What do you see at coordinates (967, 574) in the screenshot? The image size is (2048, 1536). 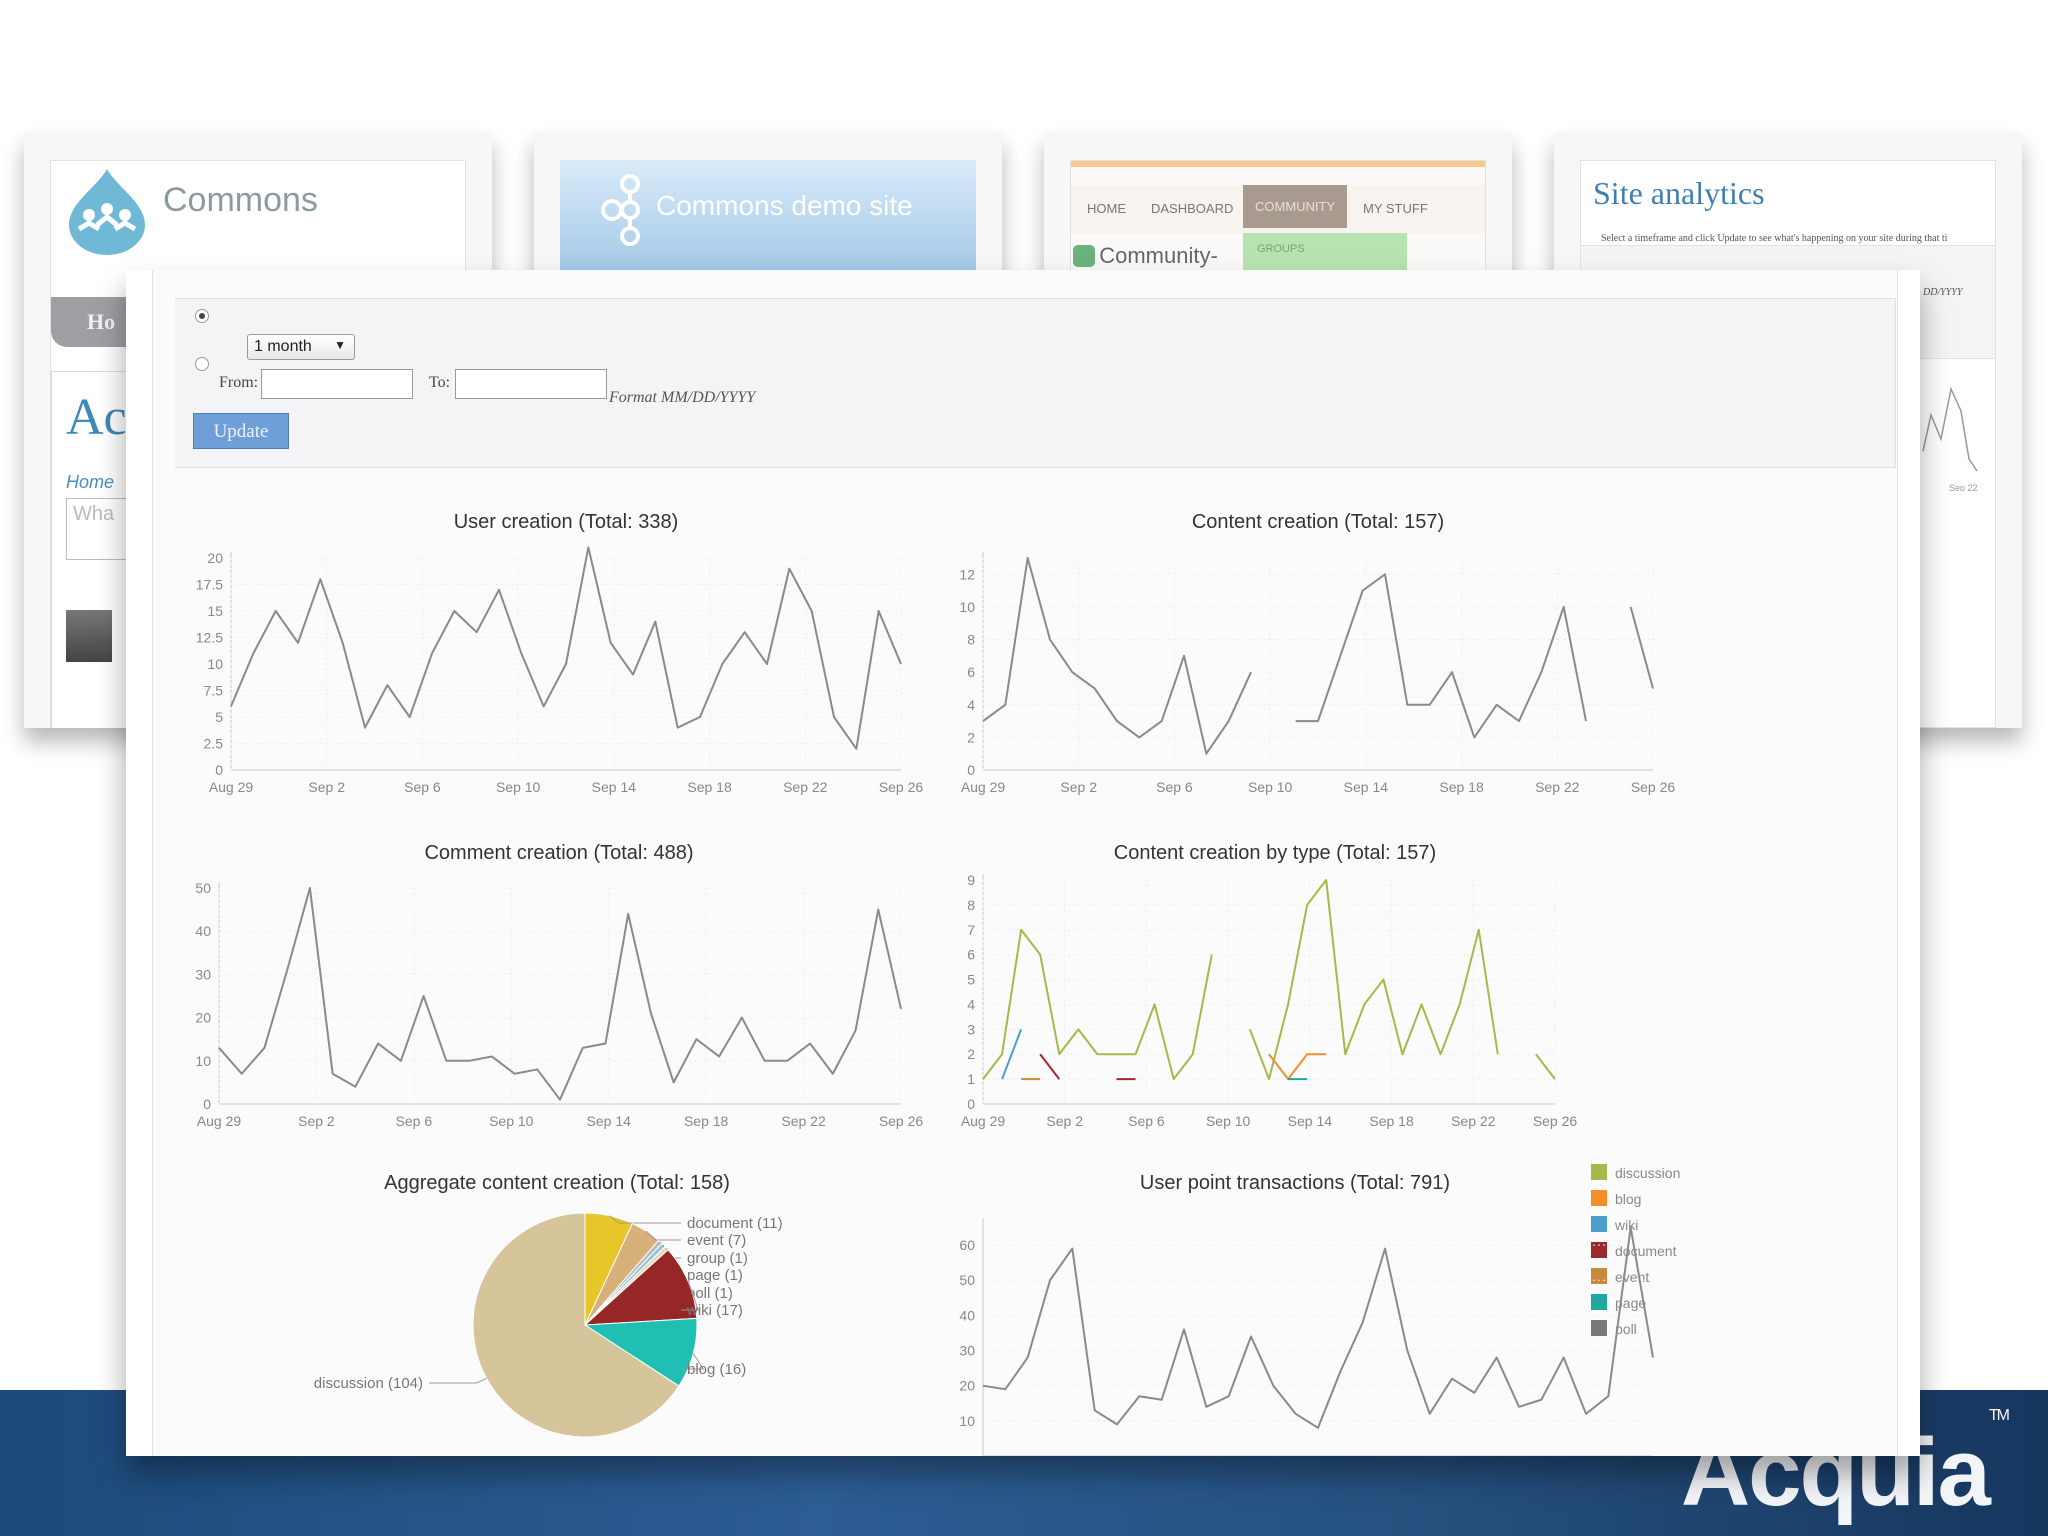 I see `y-tick-label: 12` at bounding box center [967, 574].